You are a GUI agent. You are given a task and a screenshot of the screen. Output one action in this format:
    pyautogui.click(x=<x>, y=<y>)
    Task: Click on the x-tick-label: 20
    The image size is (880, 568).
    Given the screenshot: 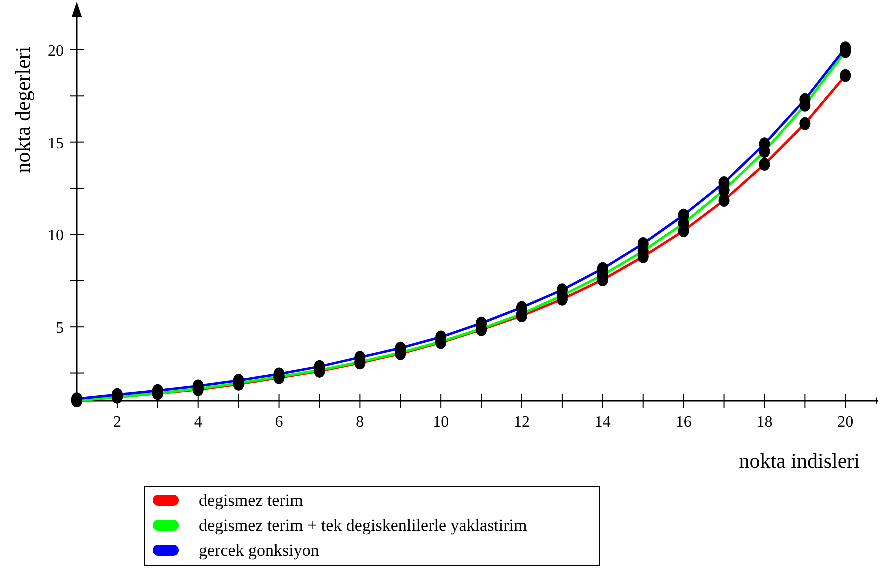 What is the action you would take?
    pyautogui.click(x=846, y=422)
    